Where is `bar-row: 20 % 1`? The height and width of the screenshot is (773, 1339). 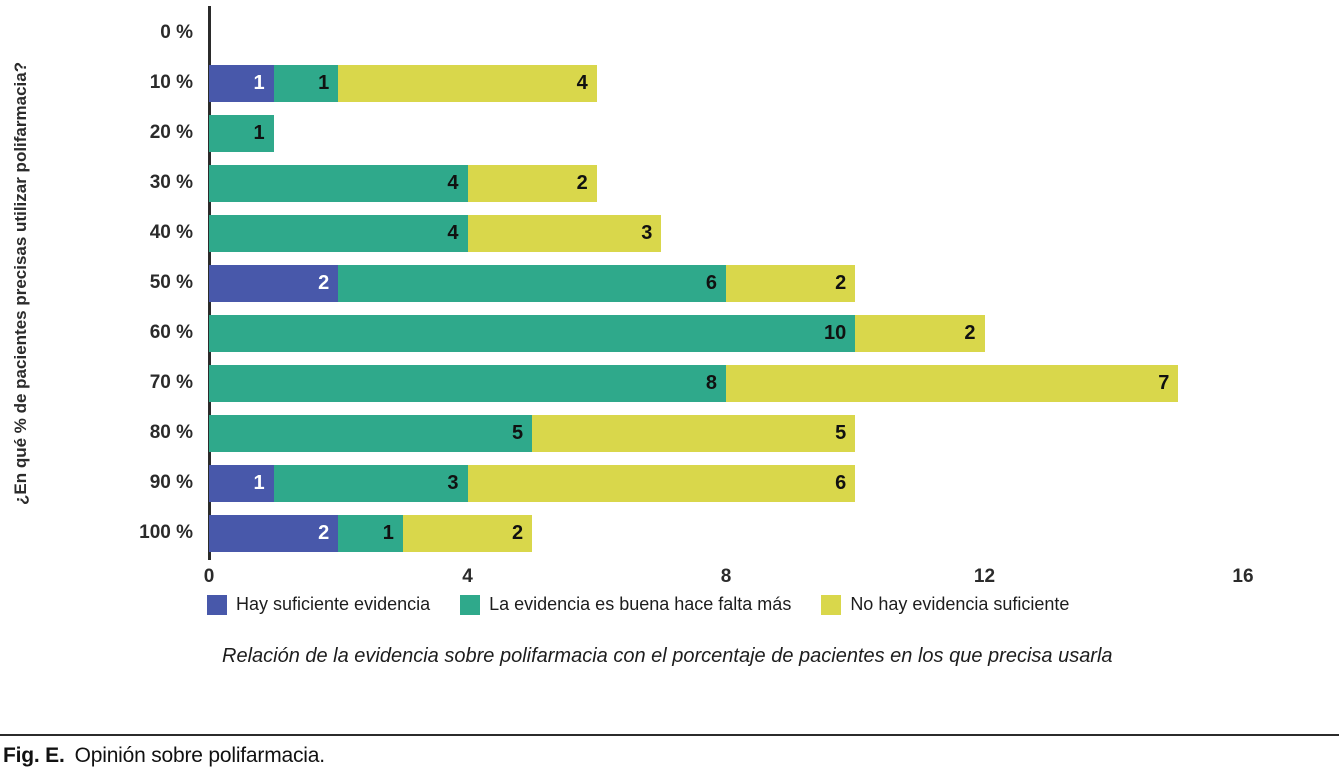
bar-row: 20 % 1 is located at coordinates (669, 133).